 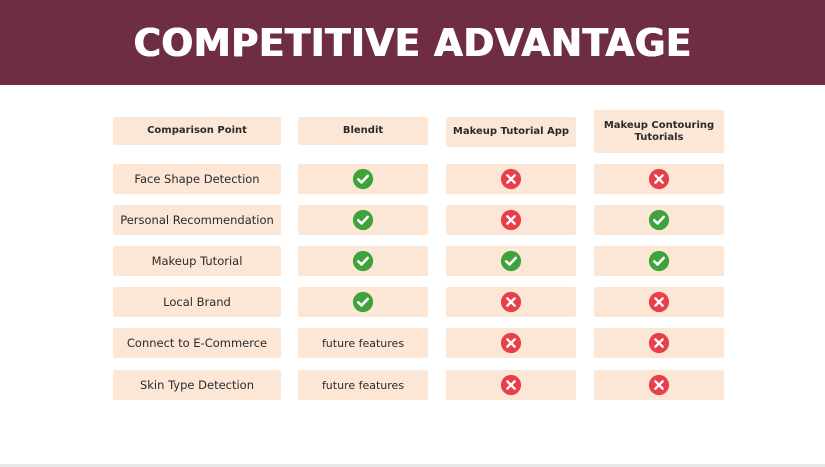 What do you see at coordinates (197, 131) in the screenshot?
I see `header-comparison-point: Comparison Point` at bounding box center [197, 131].